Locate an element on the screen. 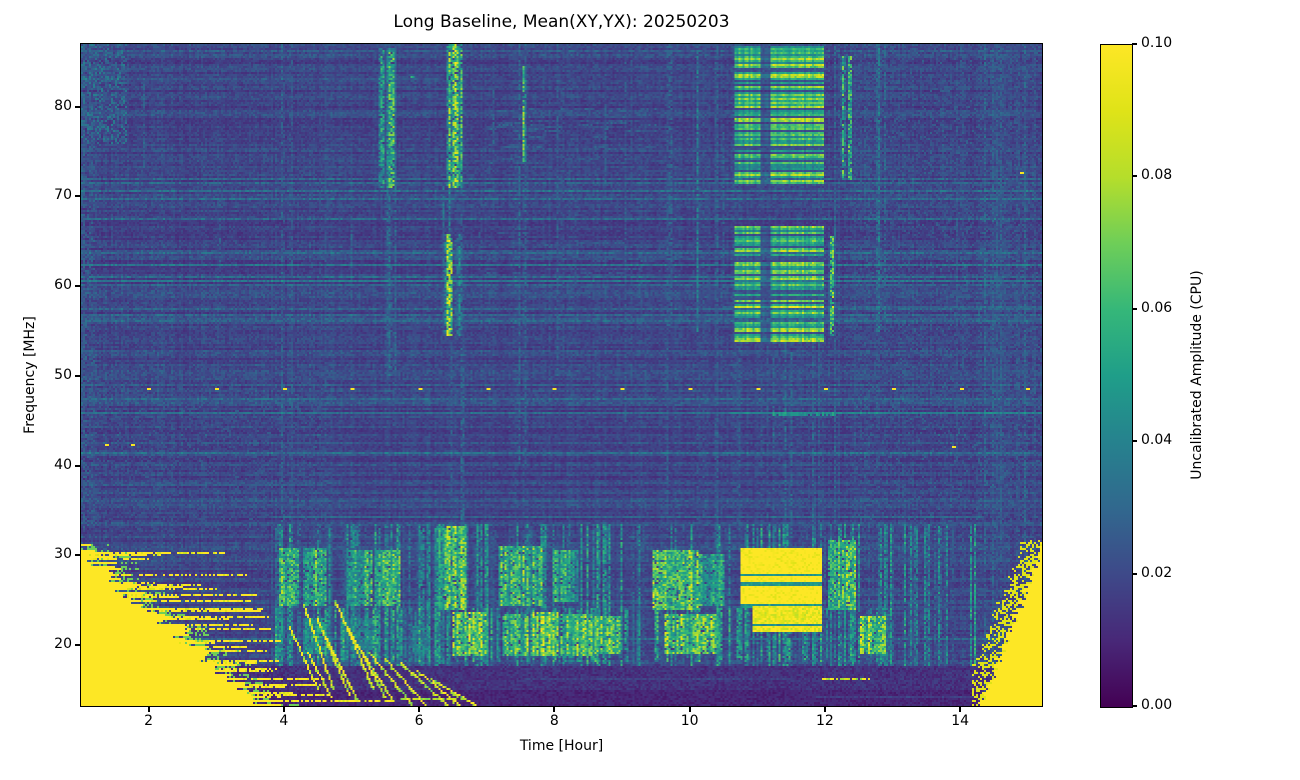  y-tick-label: 30 is located at coordinates (63, 554).